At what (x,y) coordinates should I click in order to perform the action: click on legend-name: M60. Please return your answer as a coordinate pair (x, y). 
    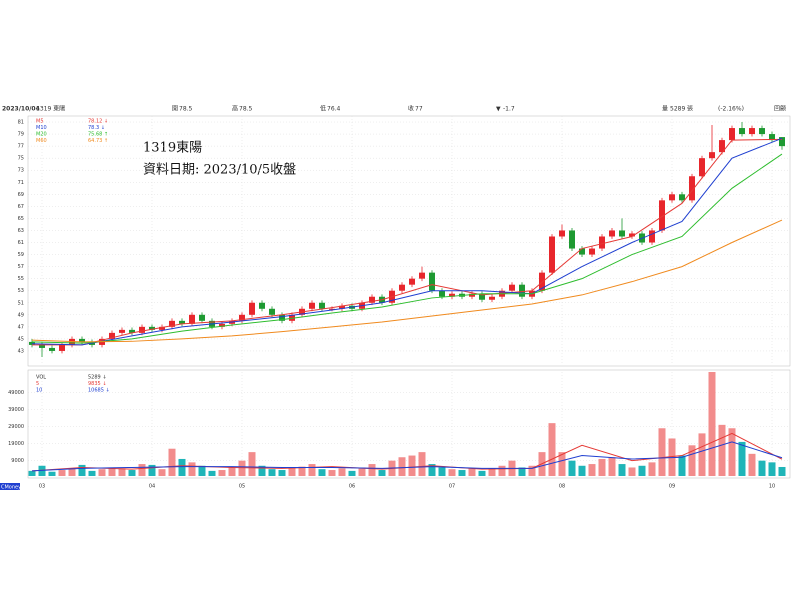
    Looking at the image, I should click on (41, 141).